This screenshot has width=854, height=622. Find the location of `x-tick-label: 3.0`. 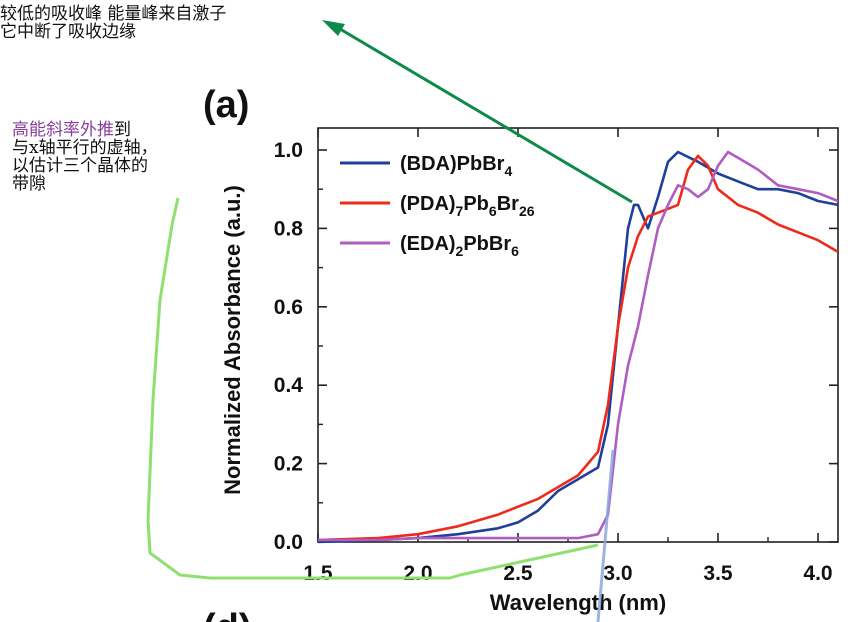

x-tick-label: 3.0 is located at coordinates (617, 573).